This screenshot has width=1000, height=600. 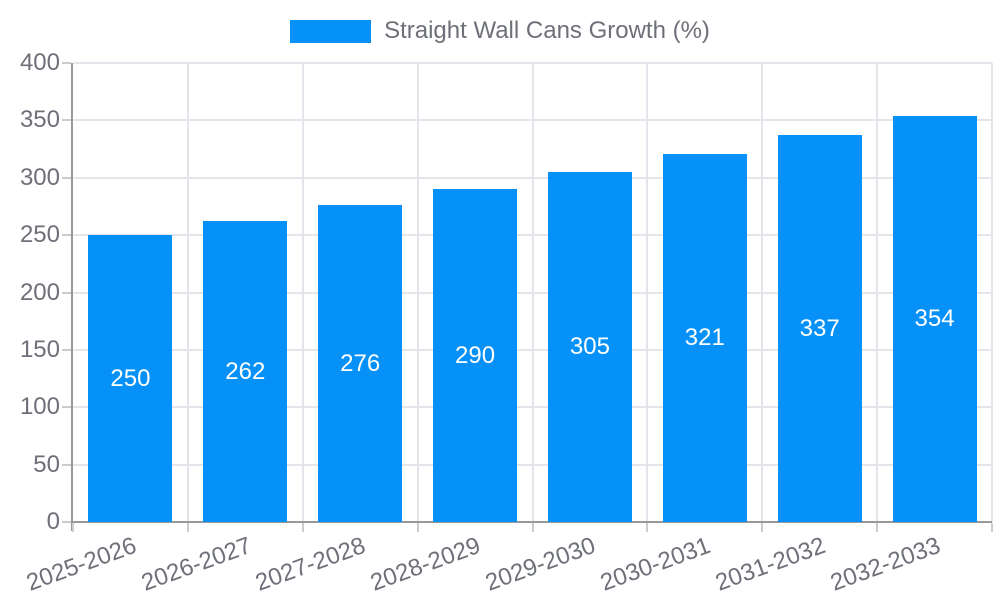 I want to click on y-axis-label: 200, so click(x=39, y=292).